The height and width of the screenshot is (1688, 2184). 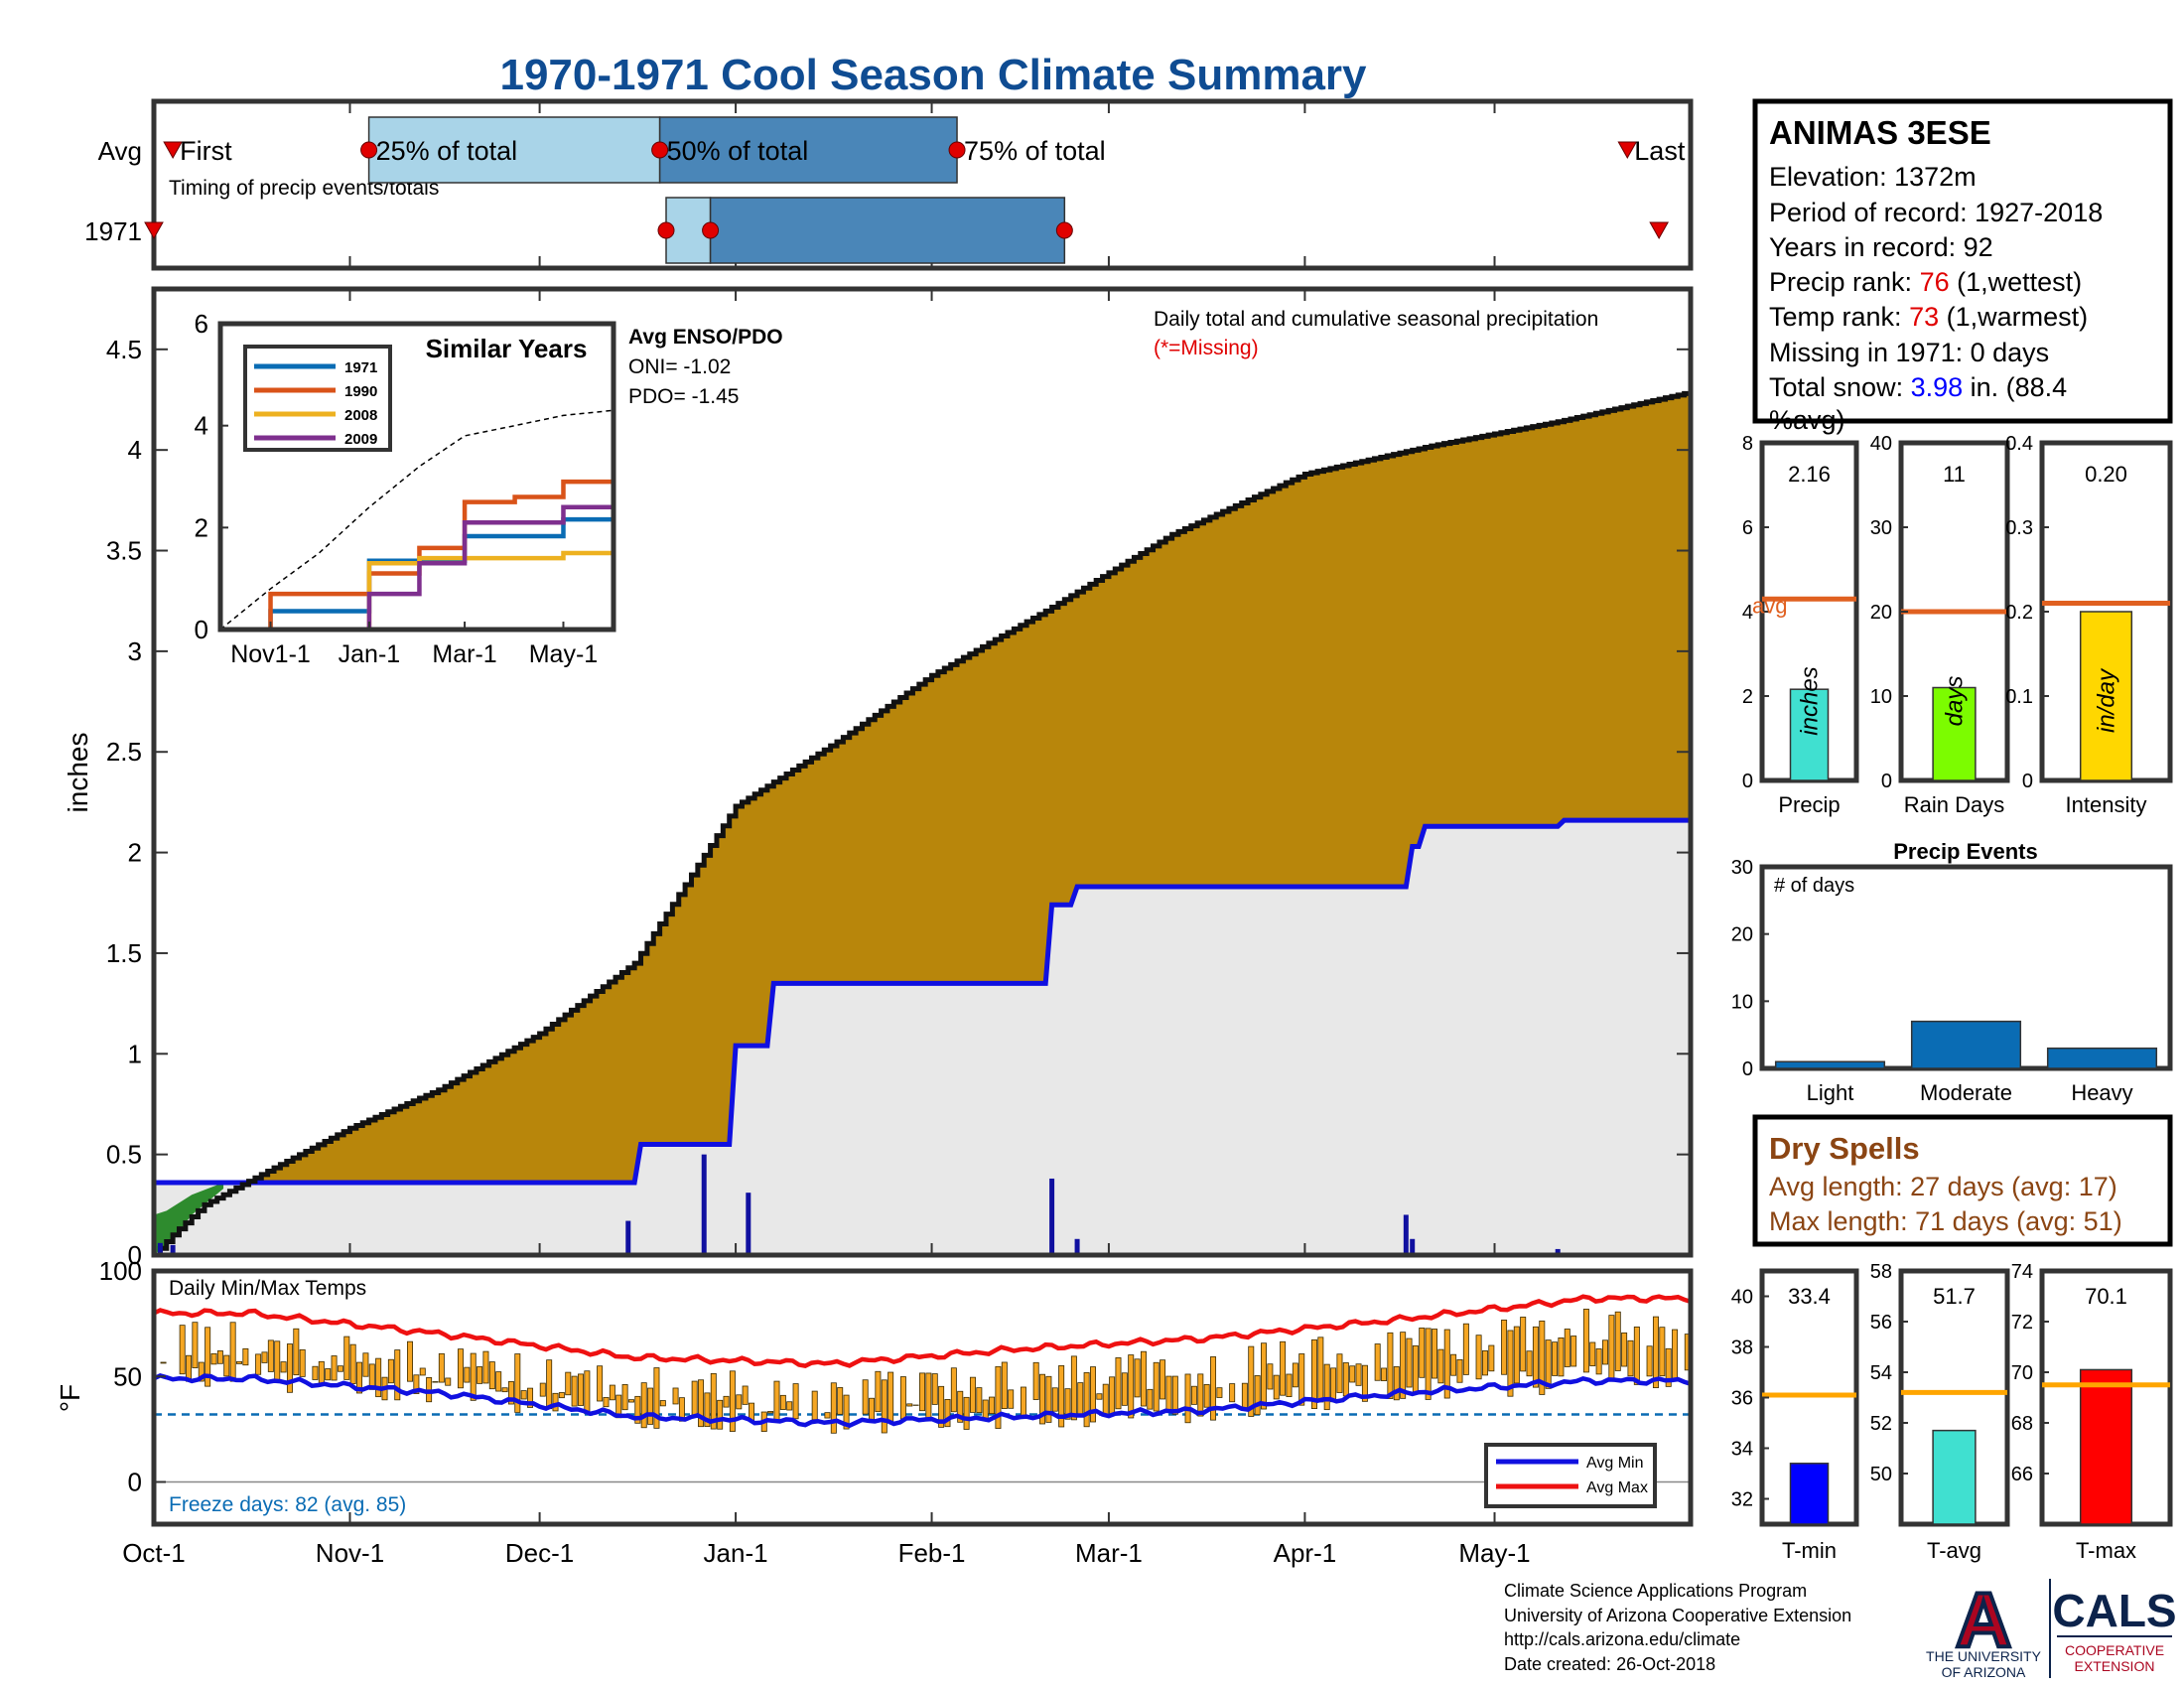 What do you see at coordinates (2101, 1092) in the screenshot?
I see `events-category-label: Heavy` at bounding box center [2101, 1092].